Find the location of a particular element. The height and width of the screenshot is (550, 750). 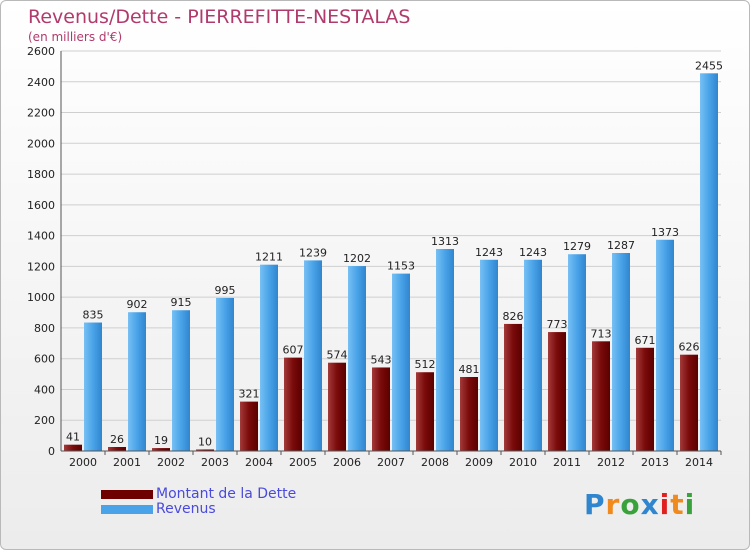

x-tick-label: 2009 is located at coordinates (479, 462).